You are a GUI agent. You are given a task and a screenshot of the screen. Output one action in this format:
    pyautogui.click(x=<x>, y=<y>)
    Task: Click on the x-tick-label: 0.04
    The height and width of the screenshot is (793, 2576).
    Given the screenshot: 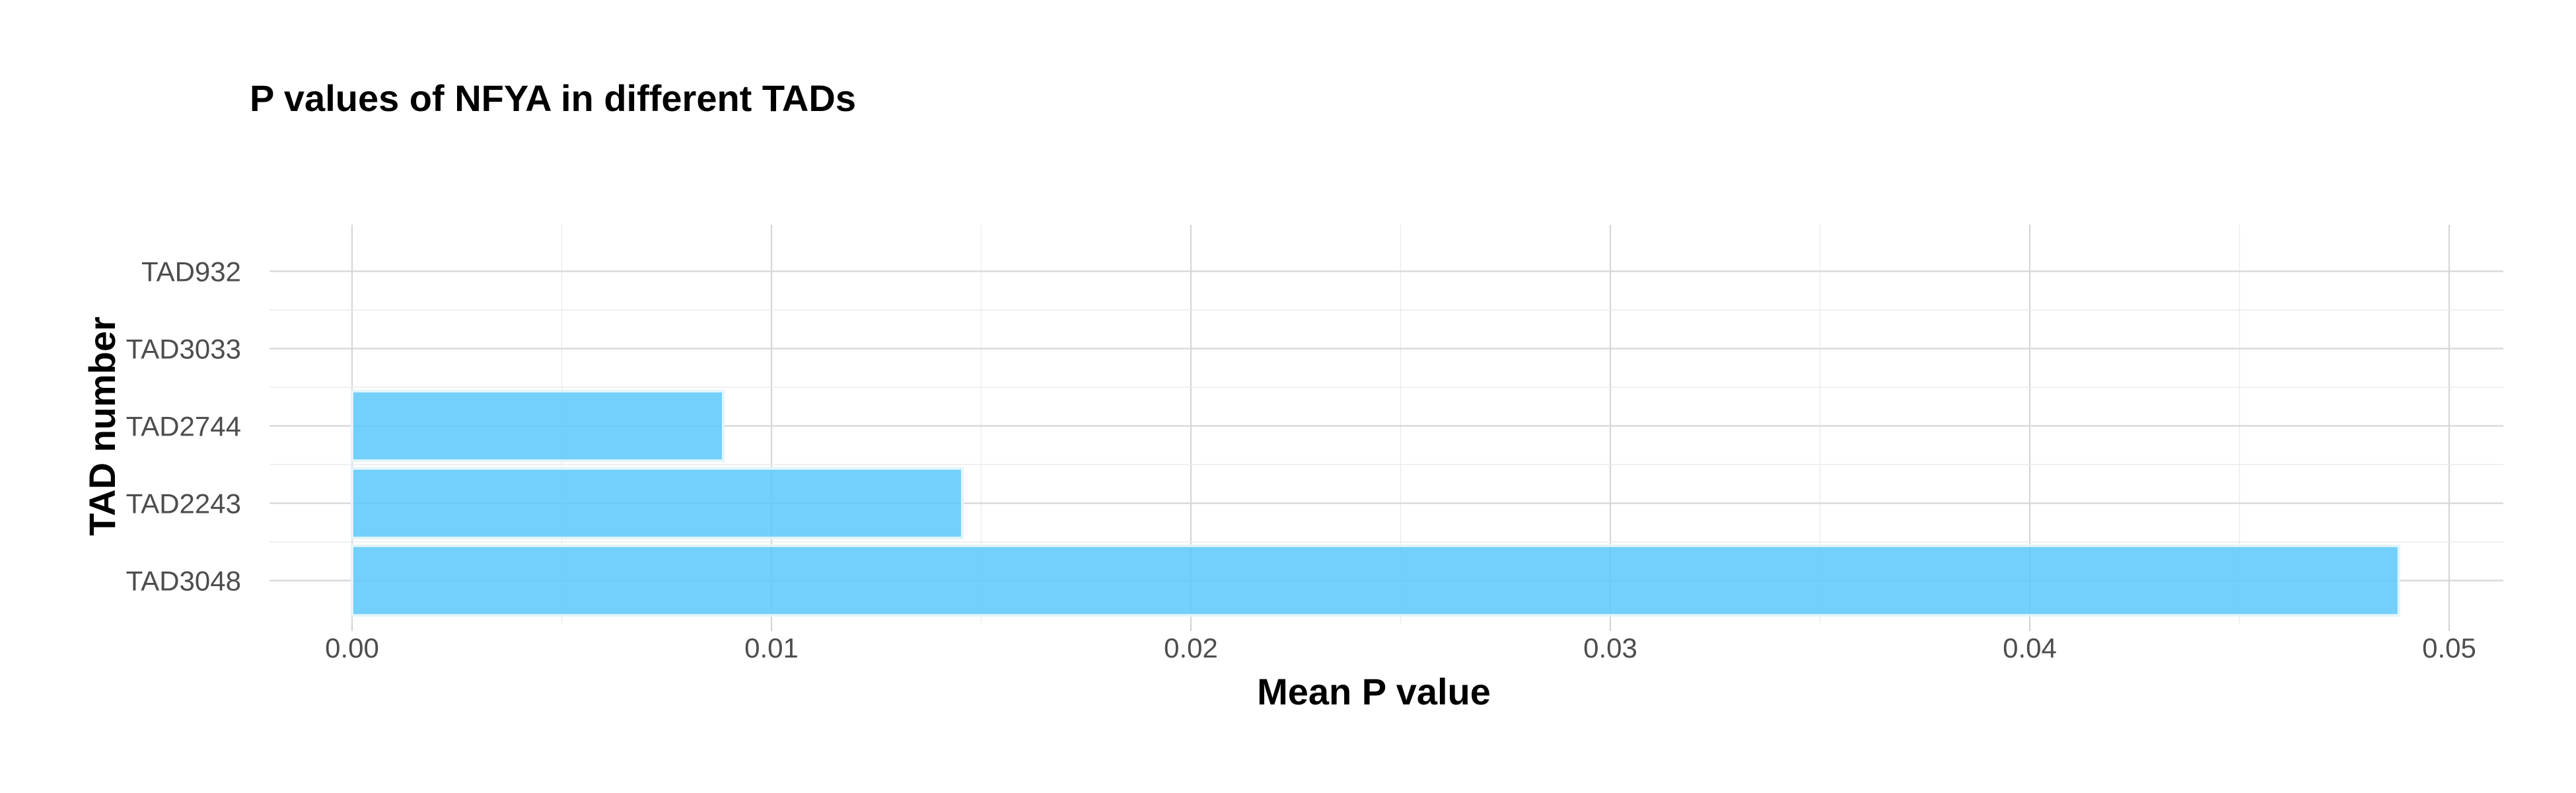 What is the action you would take?
    pyautogui.click(x=2030, y=647)
    